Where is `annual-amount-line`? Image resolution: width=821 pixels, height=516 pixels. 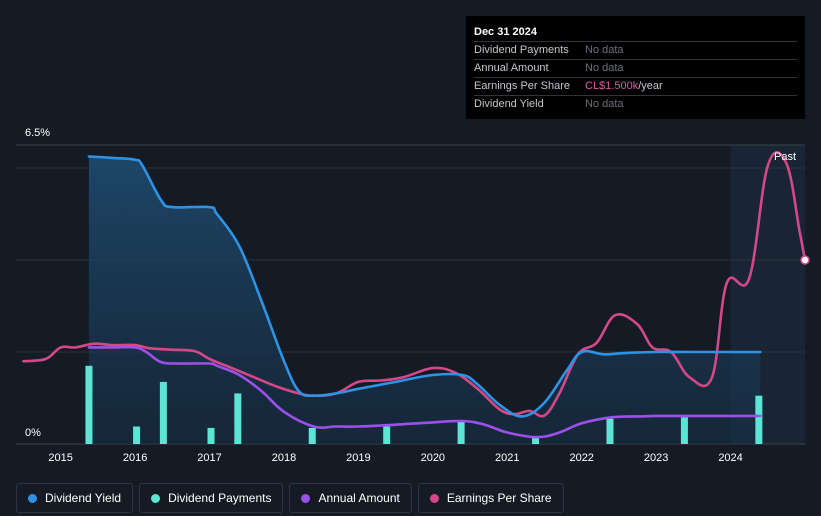 annual-amount-line is located at coordinates (424, 392).